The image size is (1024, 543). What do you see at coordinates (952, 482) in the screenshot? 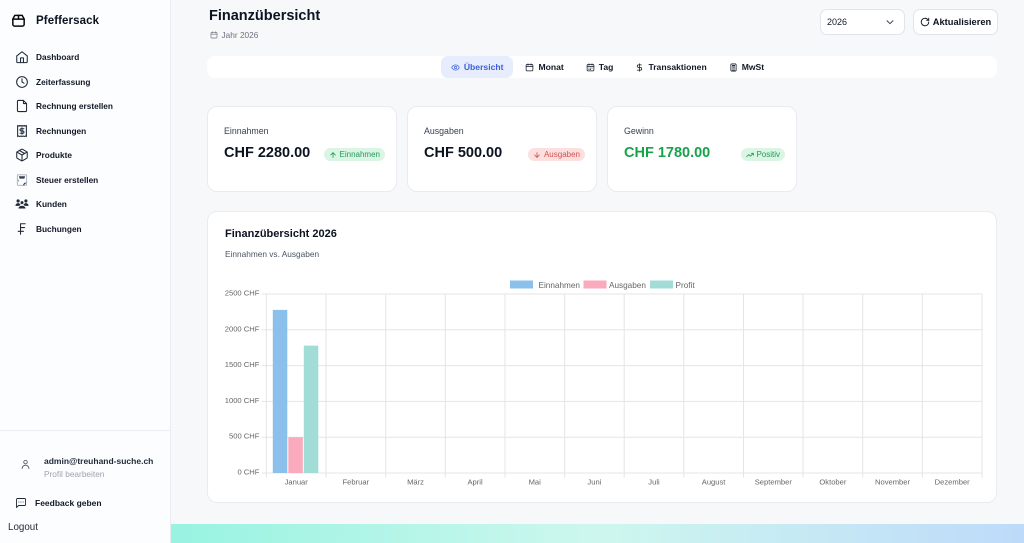
I see `svg-text: Dezember` at bounding box center [952, 482].